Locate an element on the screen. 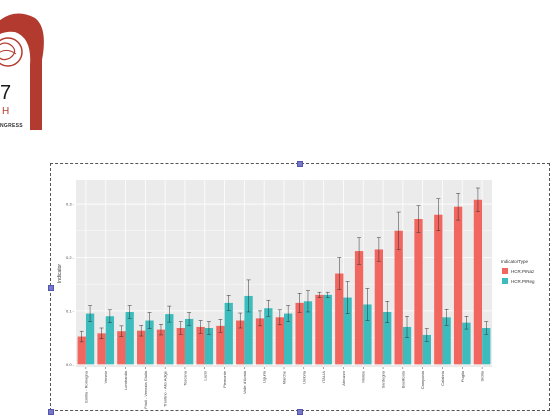 This screenshot has width=560, height=420. resize-handle-top is located at coordinates (300, 164).